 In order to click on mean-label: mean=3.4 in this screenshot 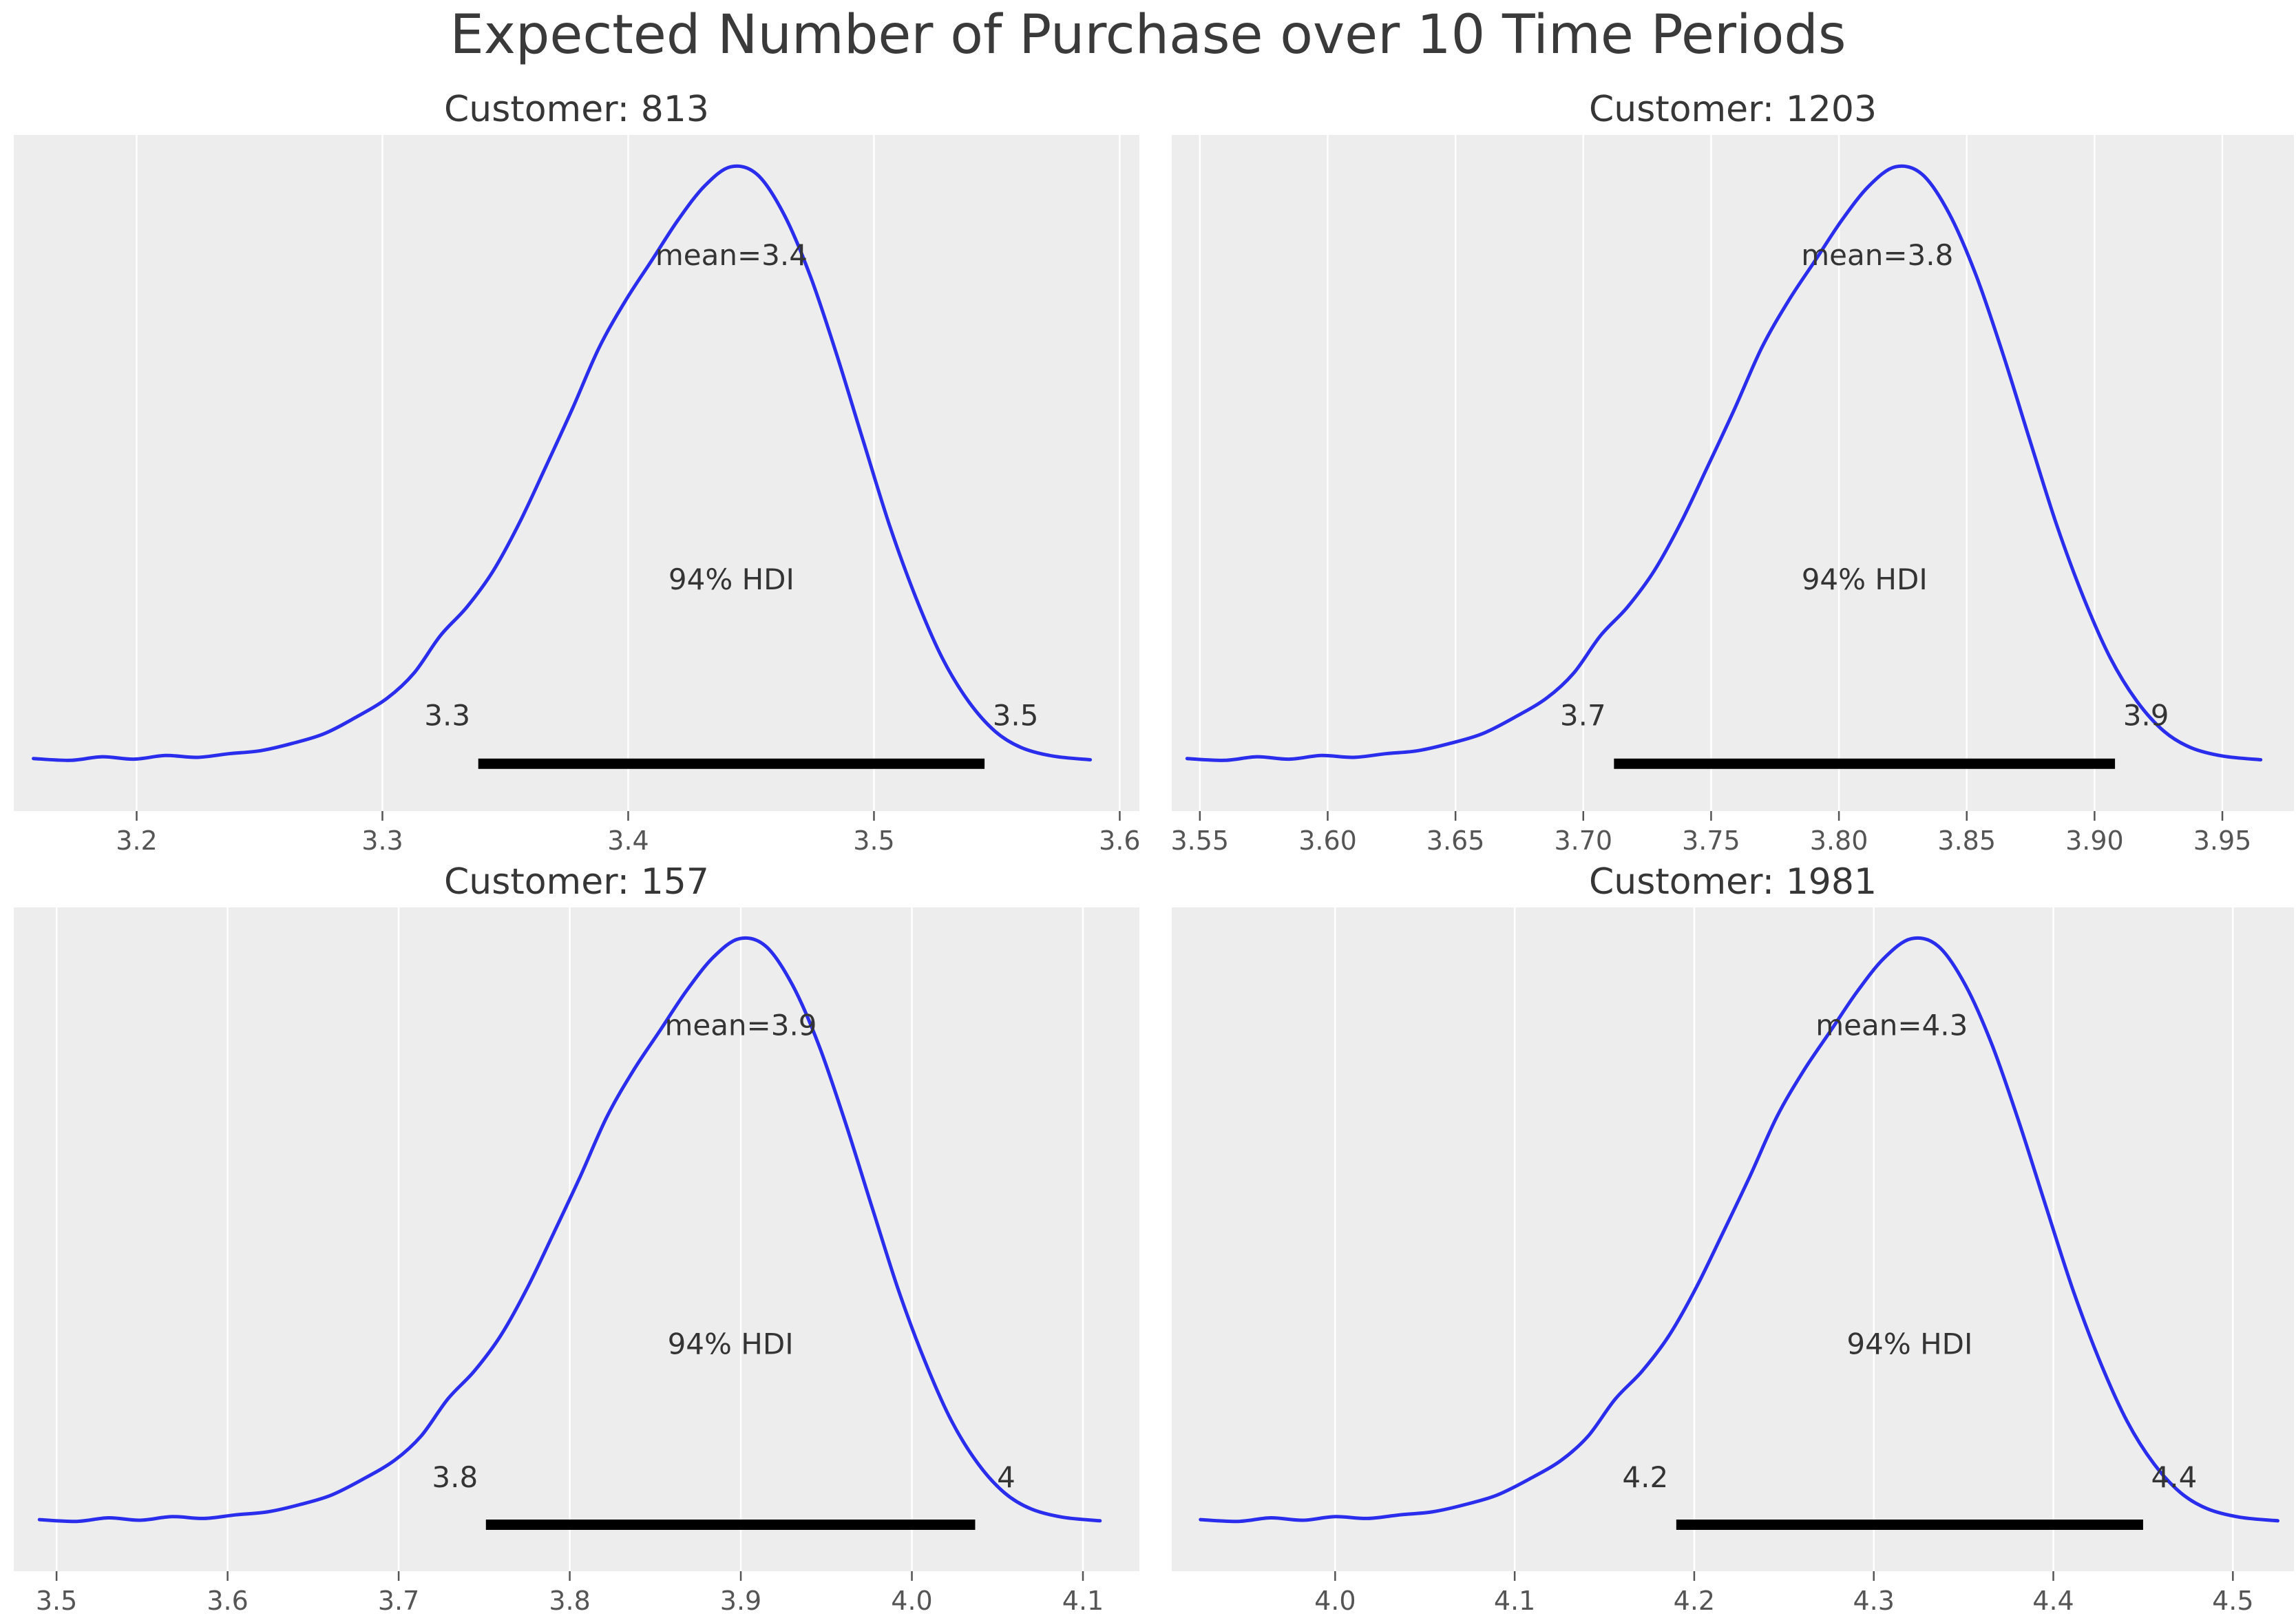, I will do `click(731, 255)`.